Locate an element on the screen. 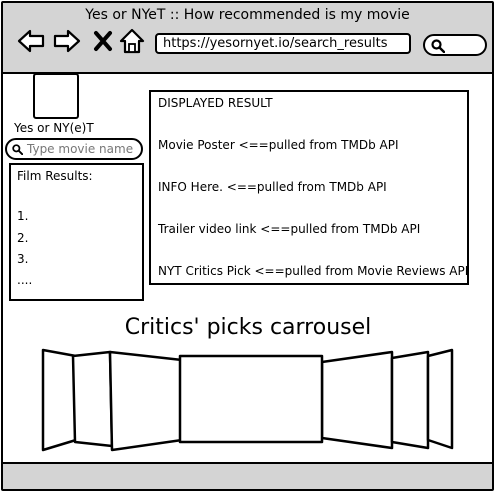 This screenshot has height=493, width=496. logo-text: Yes or NY(e)T is located at coordinates (54, 128).